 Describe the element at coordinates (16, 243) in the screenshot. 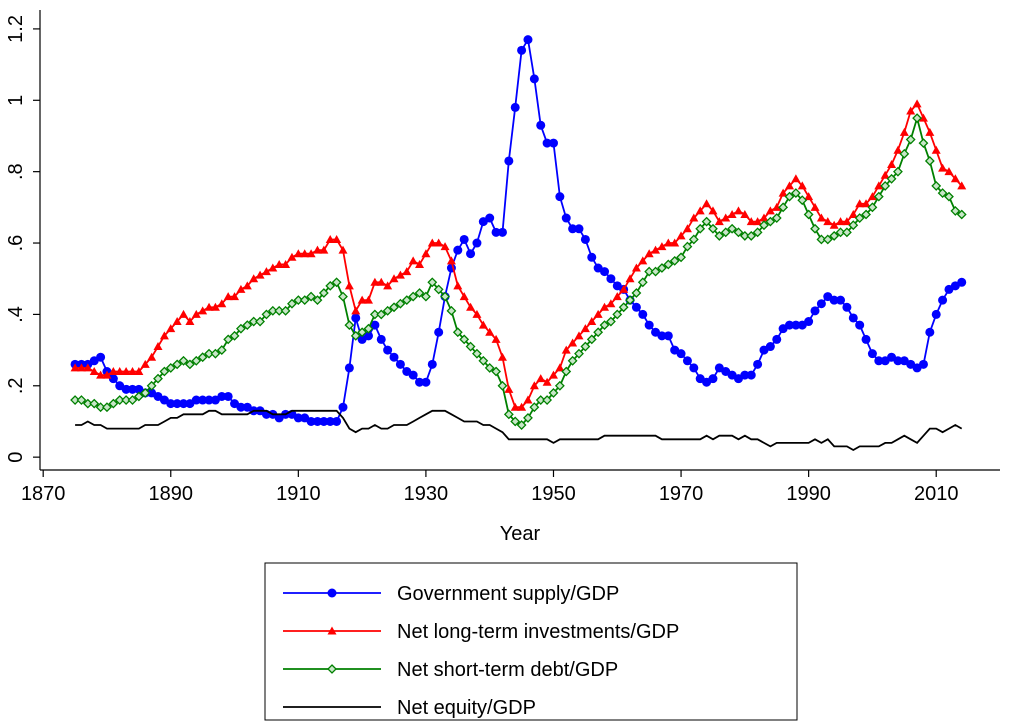

I see `y-tick-label: .6` at that location.